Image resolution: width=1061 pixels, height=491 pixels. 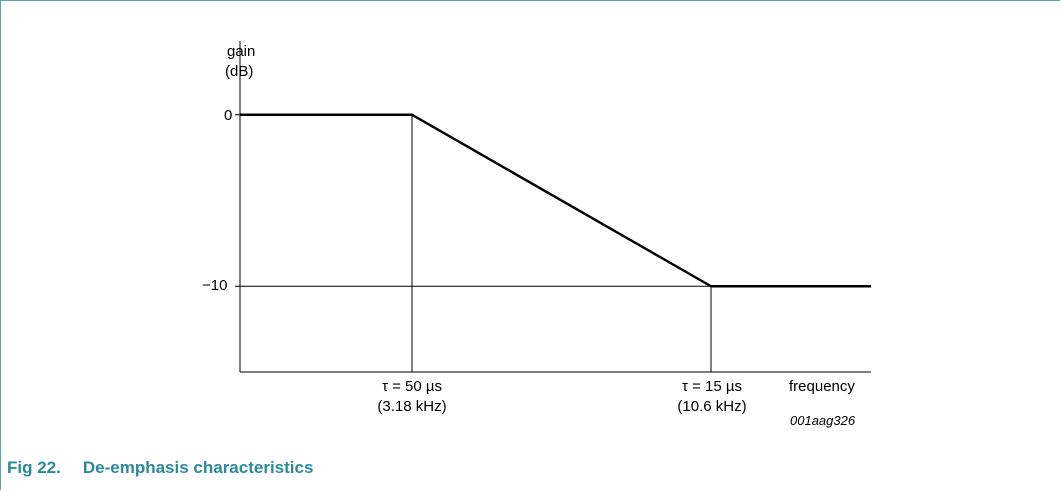 What do you see at coordinates (712, 406) in the screenshot?
I see `marker-freq-10-6khz: (10.6 kHz)` at bounding box center [712, 406].